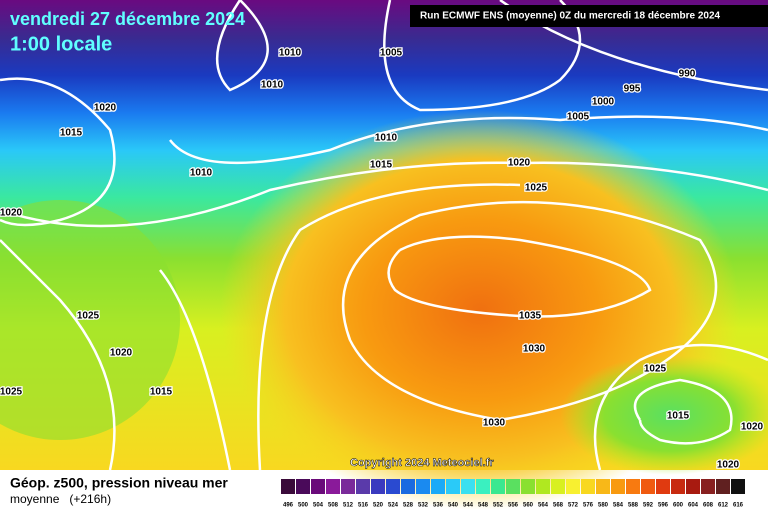  Describe the element at coordinates (708, 506) in the screenshot. I see `scale-label: 608` at that location.